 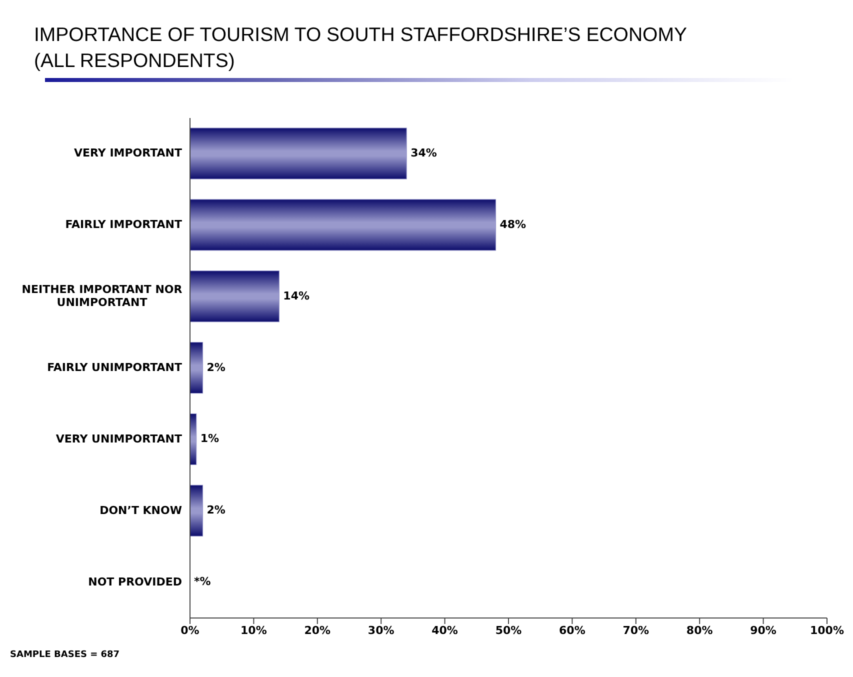 What do you see at coordinates (699, 630) in the screenshot?
I see `x-tick-label: 80%` at bounding box center [699, 630].